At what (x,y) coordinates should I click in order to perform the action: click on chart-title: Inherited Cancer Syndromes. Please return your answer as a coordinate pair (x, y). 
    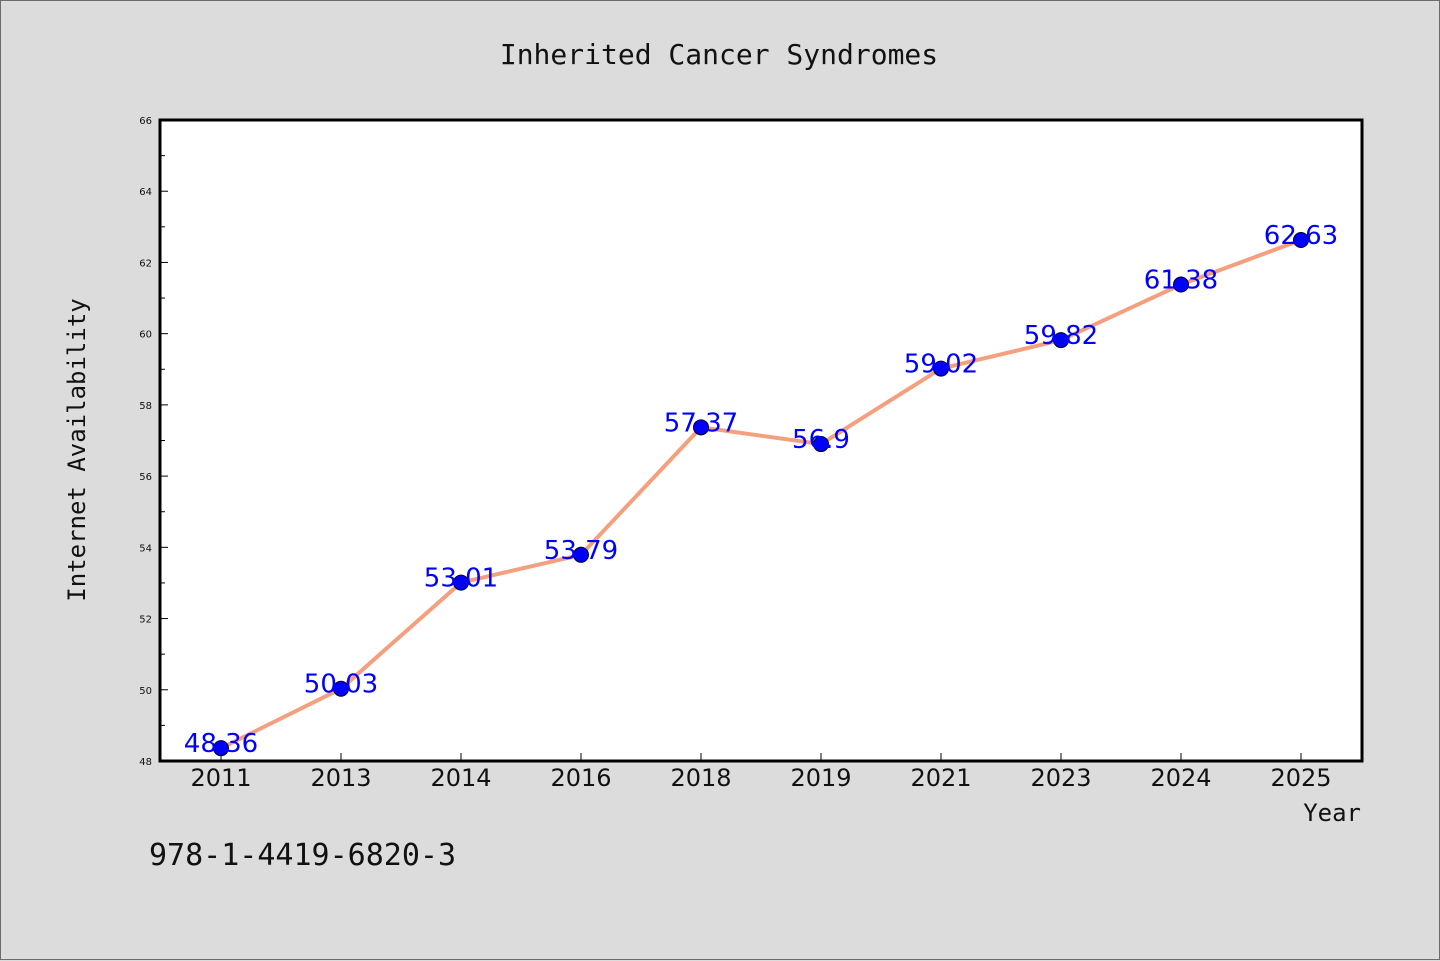
    Looking at the image, I should click on (719, 54).